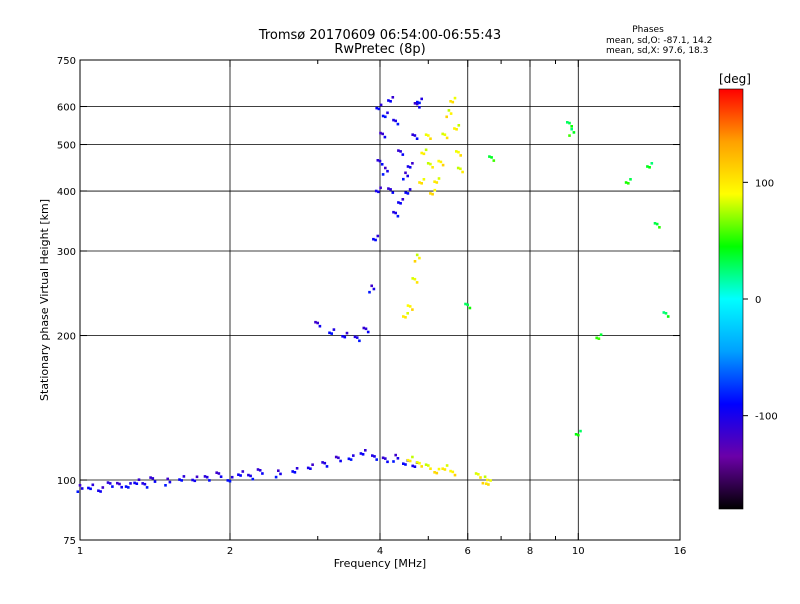 This screenshot has height=604, width=800. I want to click on chart-subtitle: RwPretec (8p), so click(379, 49).